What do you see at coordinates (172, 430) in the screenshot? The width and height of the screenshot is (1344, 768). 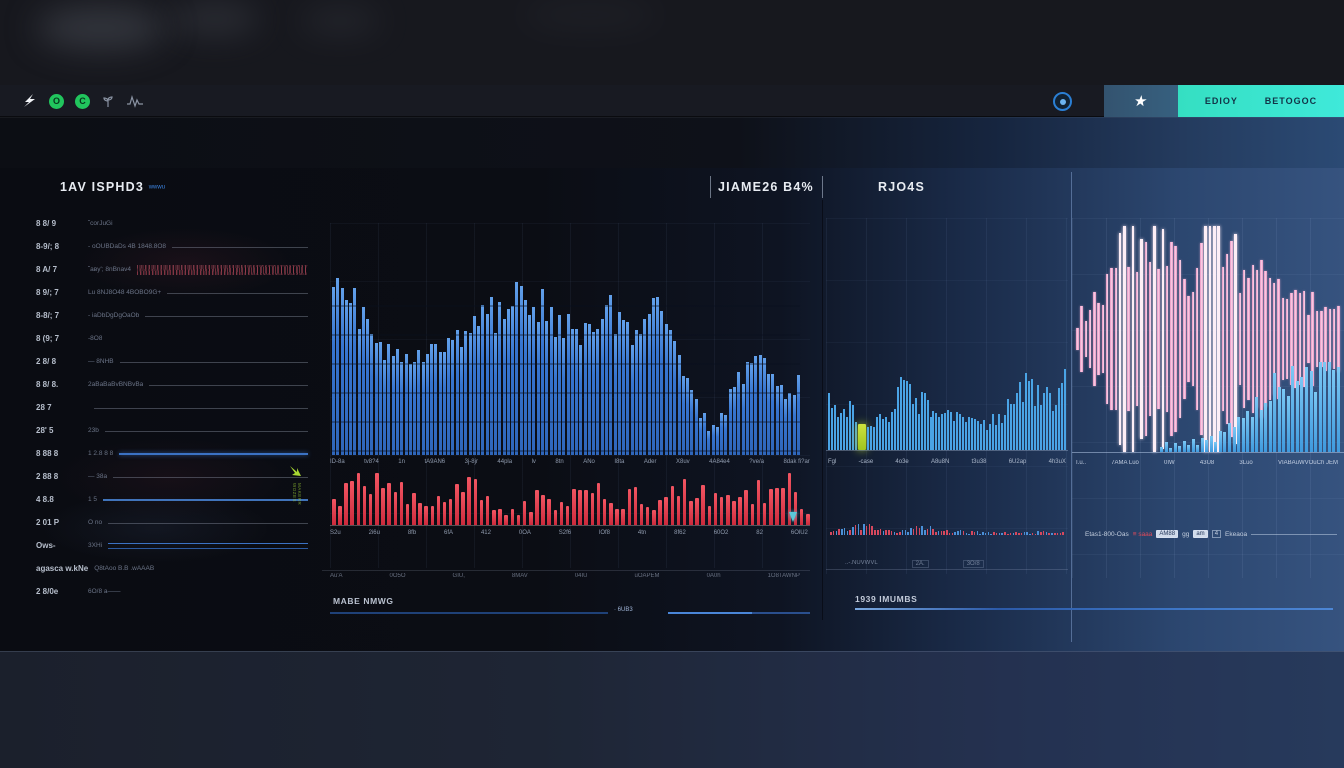 I see `watchlist-row: 28' 5 23b` at bounding box center [172, 430].